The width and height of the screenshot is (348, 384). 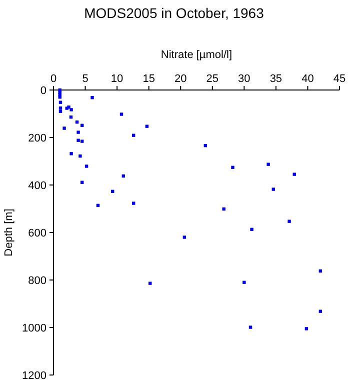 I want to click on y-tick-label: 600, so click(x=37, y=234).